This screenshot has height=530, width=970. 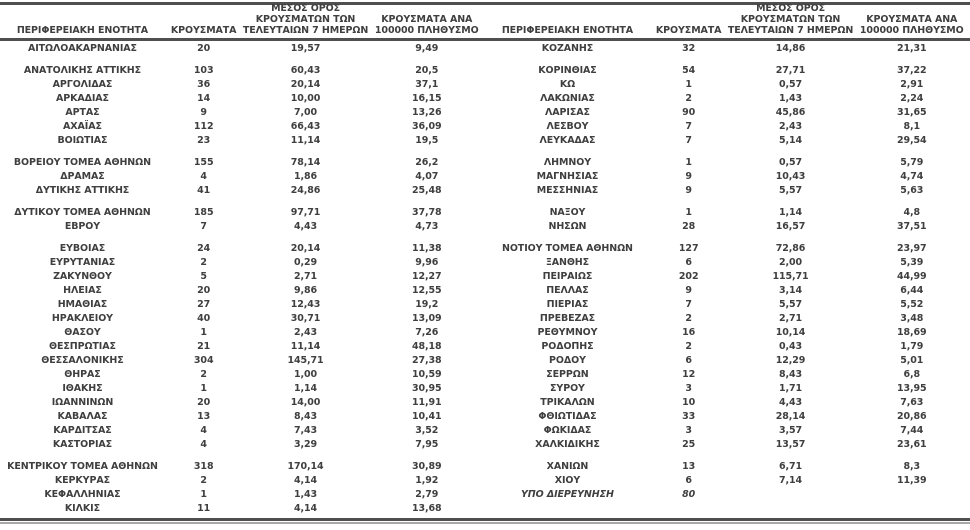 I want to click on cases-cell: 112, so click(x=203, y=126).